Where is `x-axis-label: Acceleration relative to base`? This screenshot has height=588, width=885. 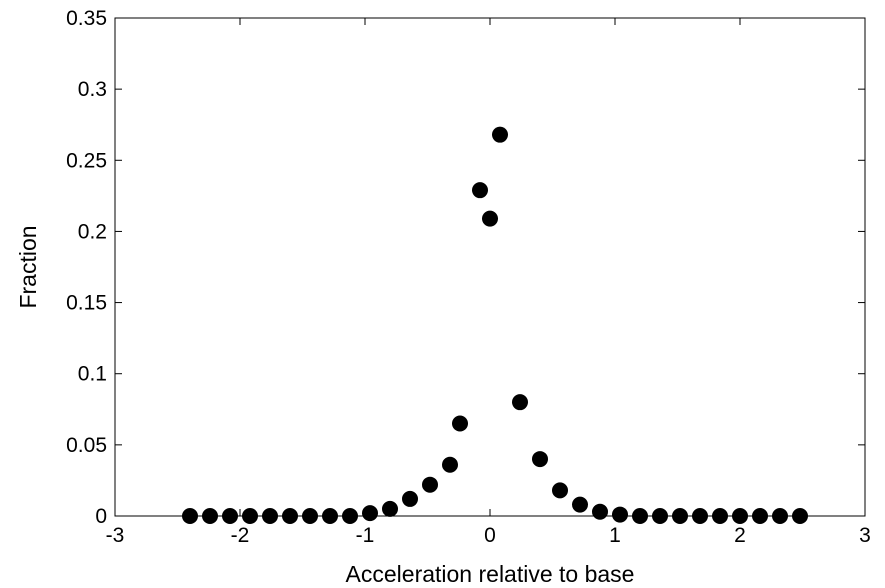
x-axis-label: Acceleration relative to base is located at coordinates (490, 574).